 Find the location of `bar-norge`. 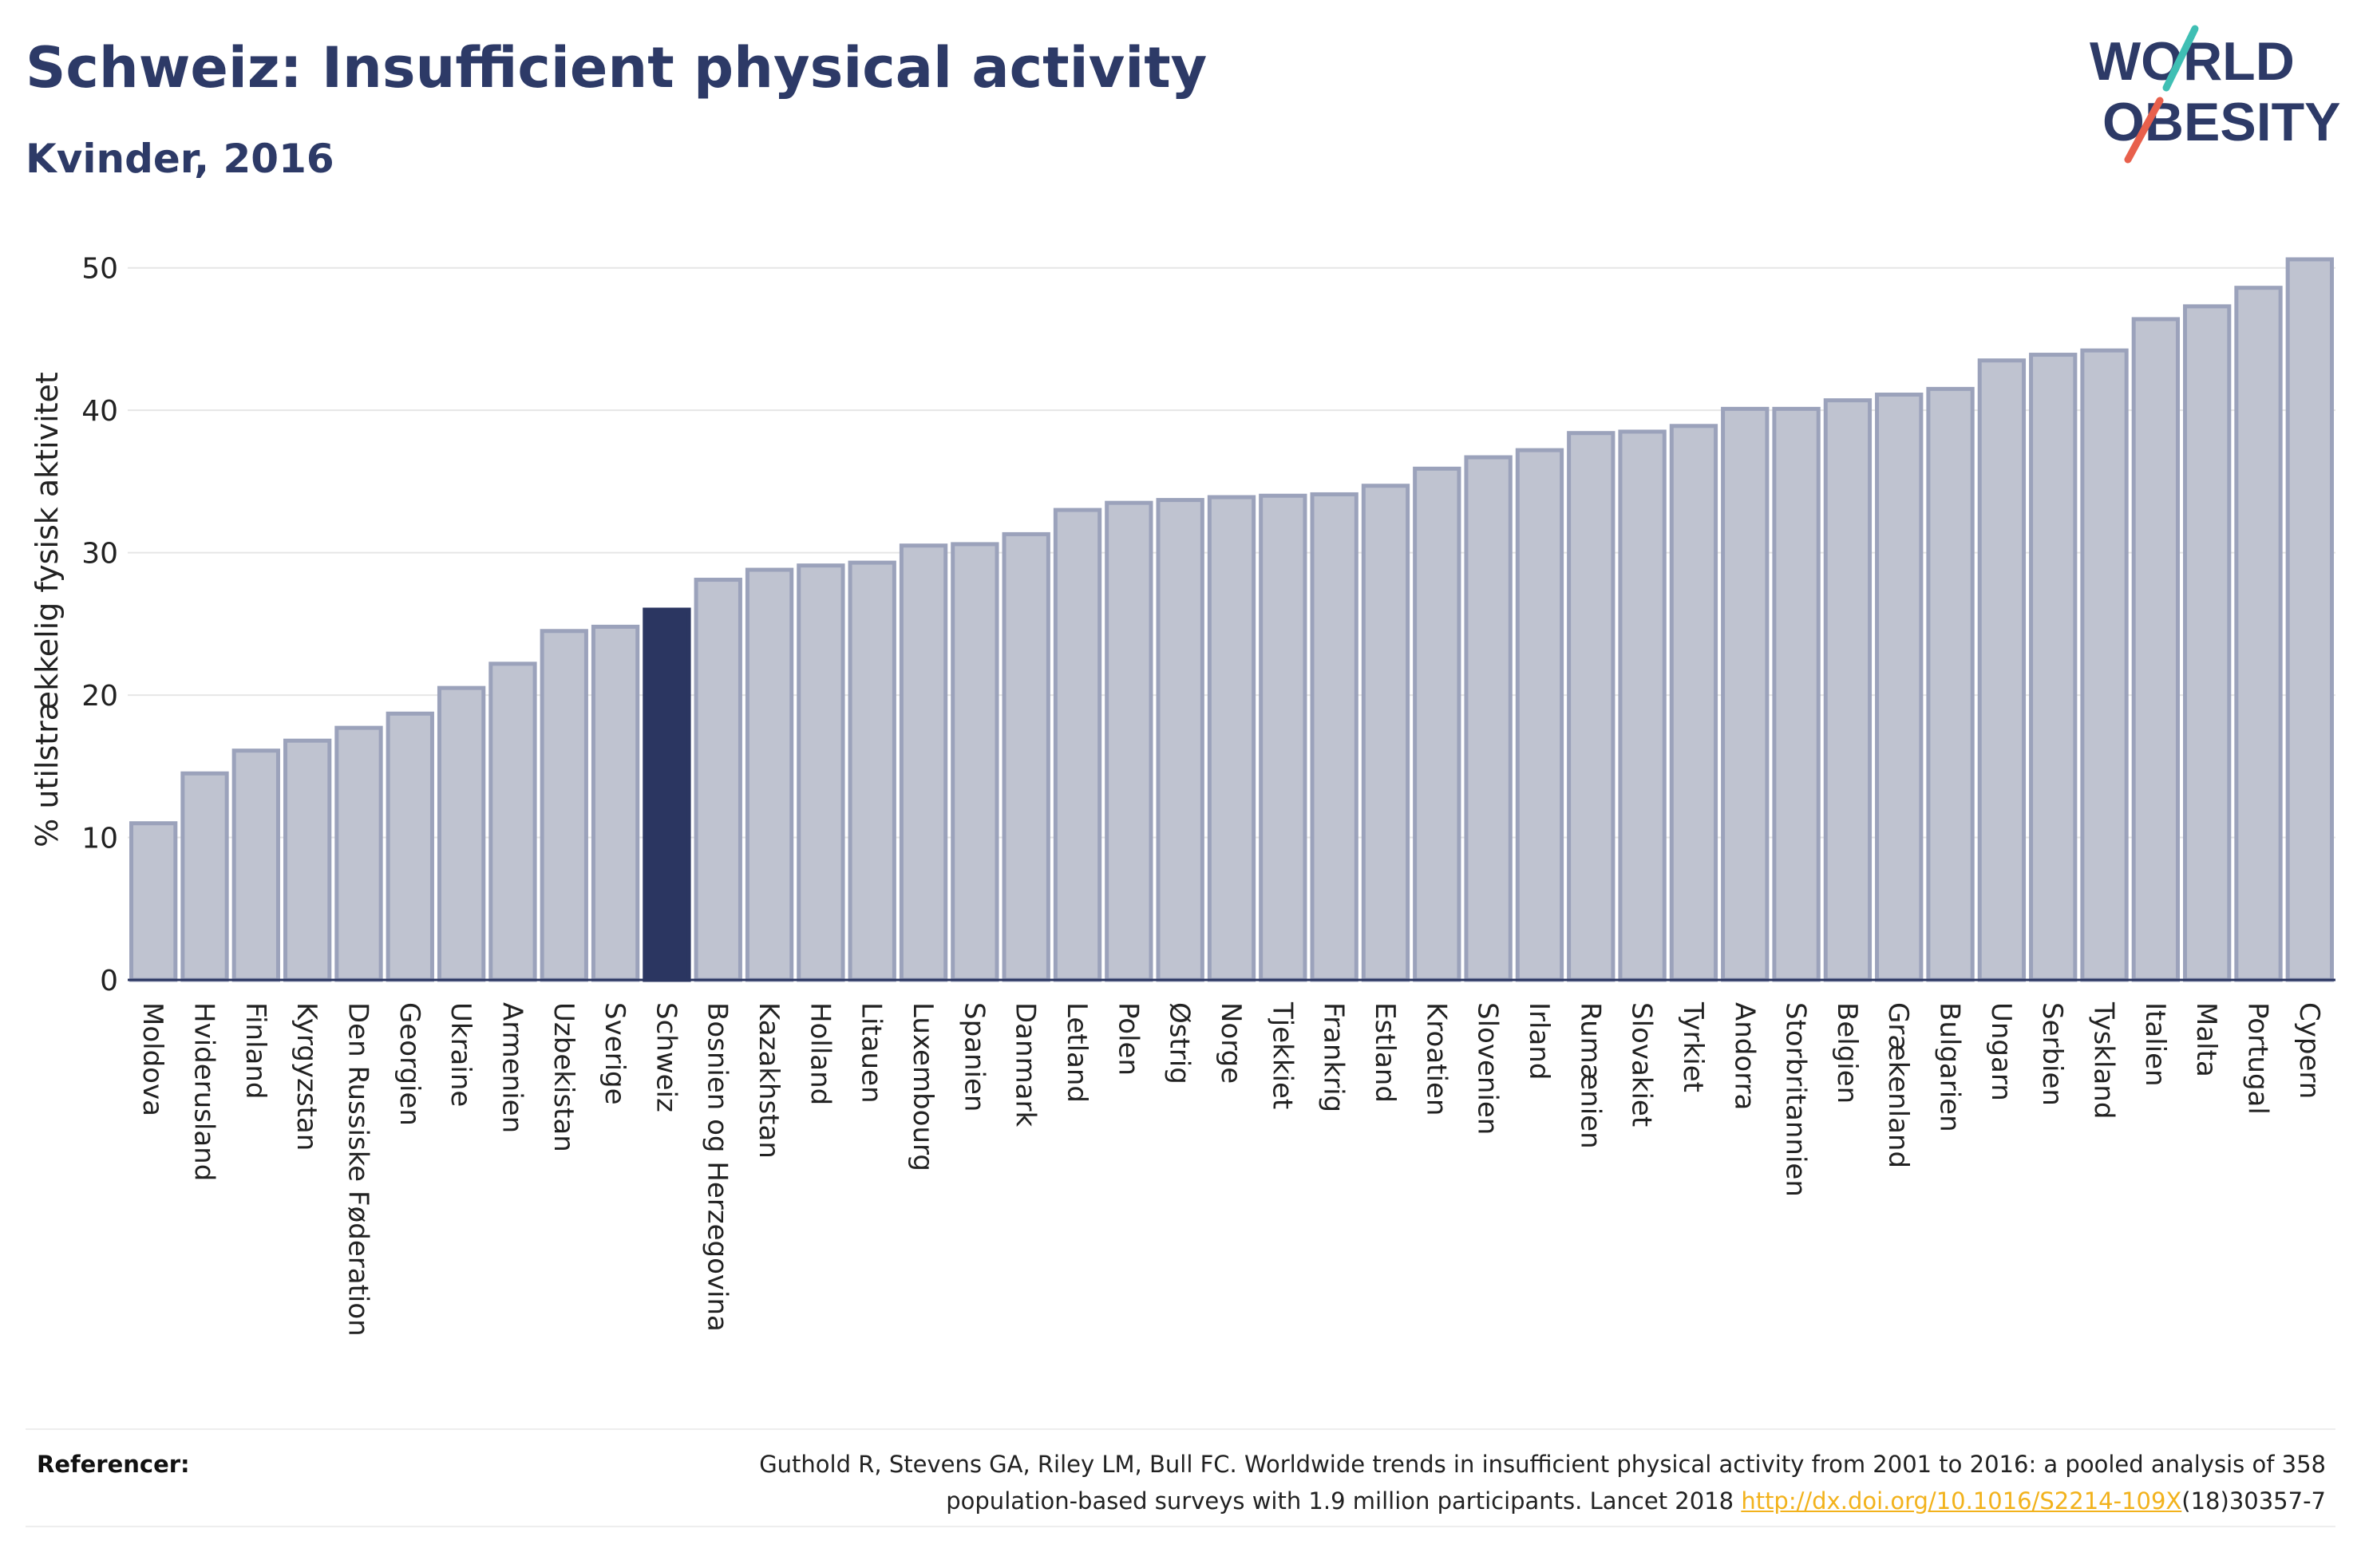

bar-norge is located at coordinates (1231, 738).